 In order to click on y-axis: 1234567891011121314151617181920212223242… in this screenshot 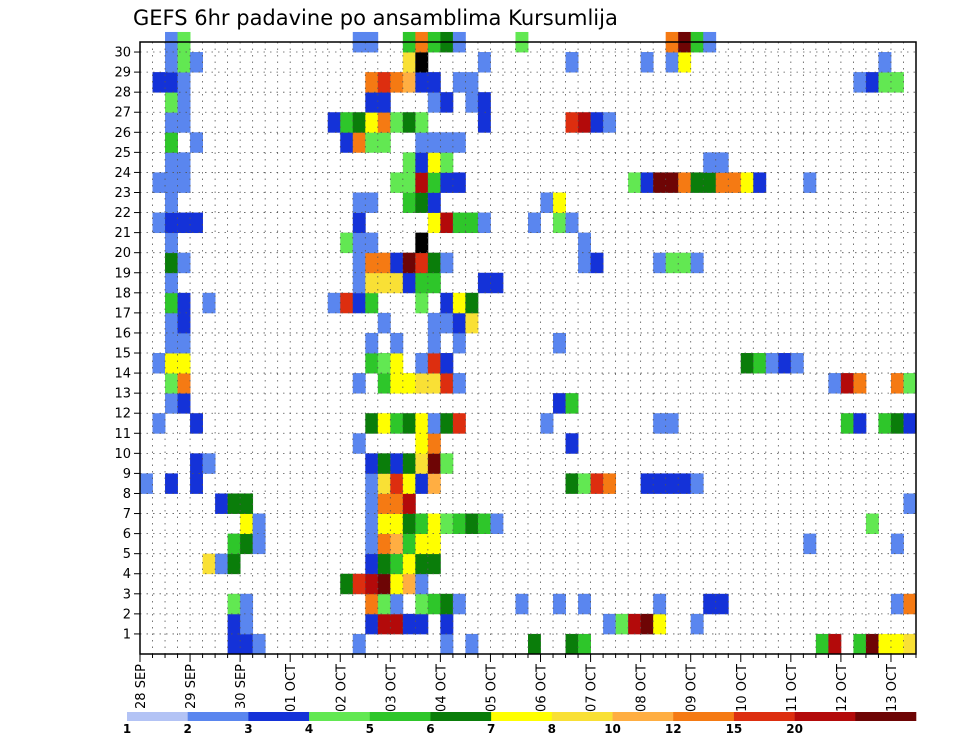, I will do `click(127, 344)`.